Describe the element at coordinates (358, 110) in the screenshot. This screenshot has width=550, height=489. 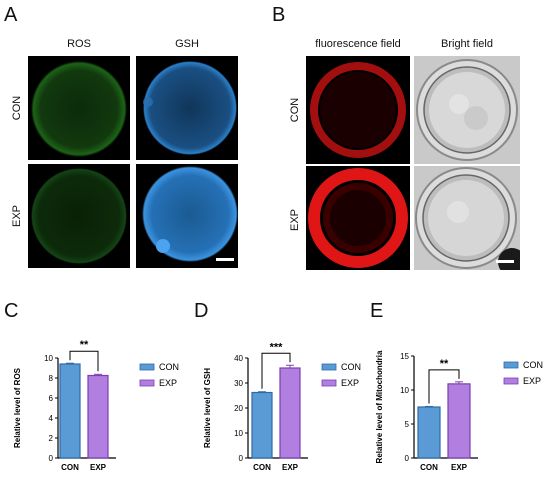
I see `micrograph-fluor-con` at that location.